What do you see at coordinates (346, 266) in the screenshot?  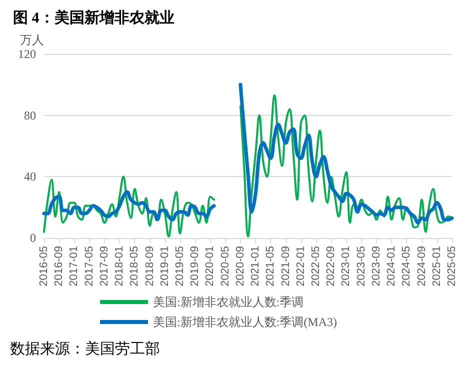 I see `x-tick-label: 2023-01` at bounding box center [346, 266].